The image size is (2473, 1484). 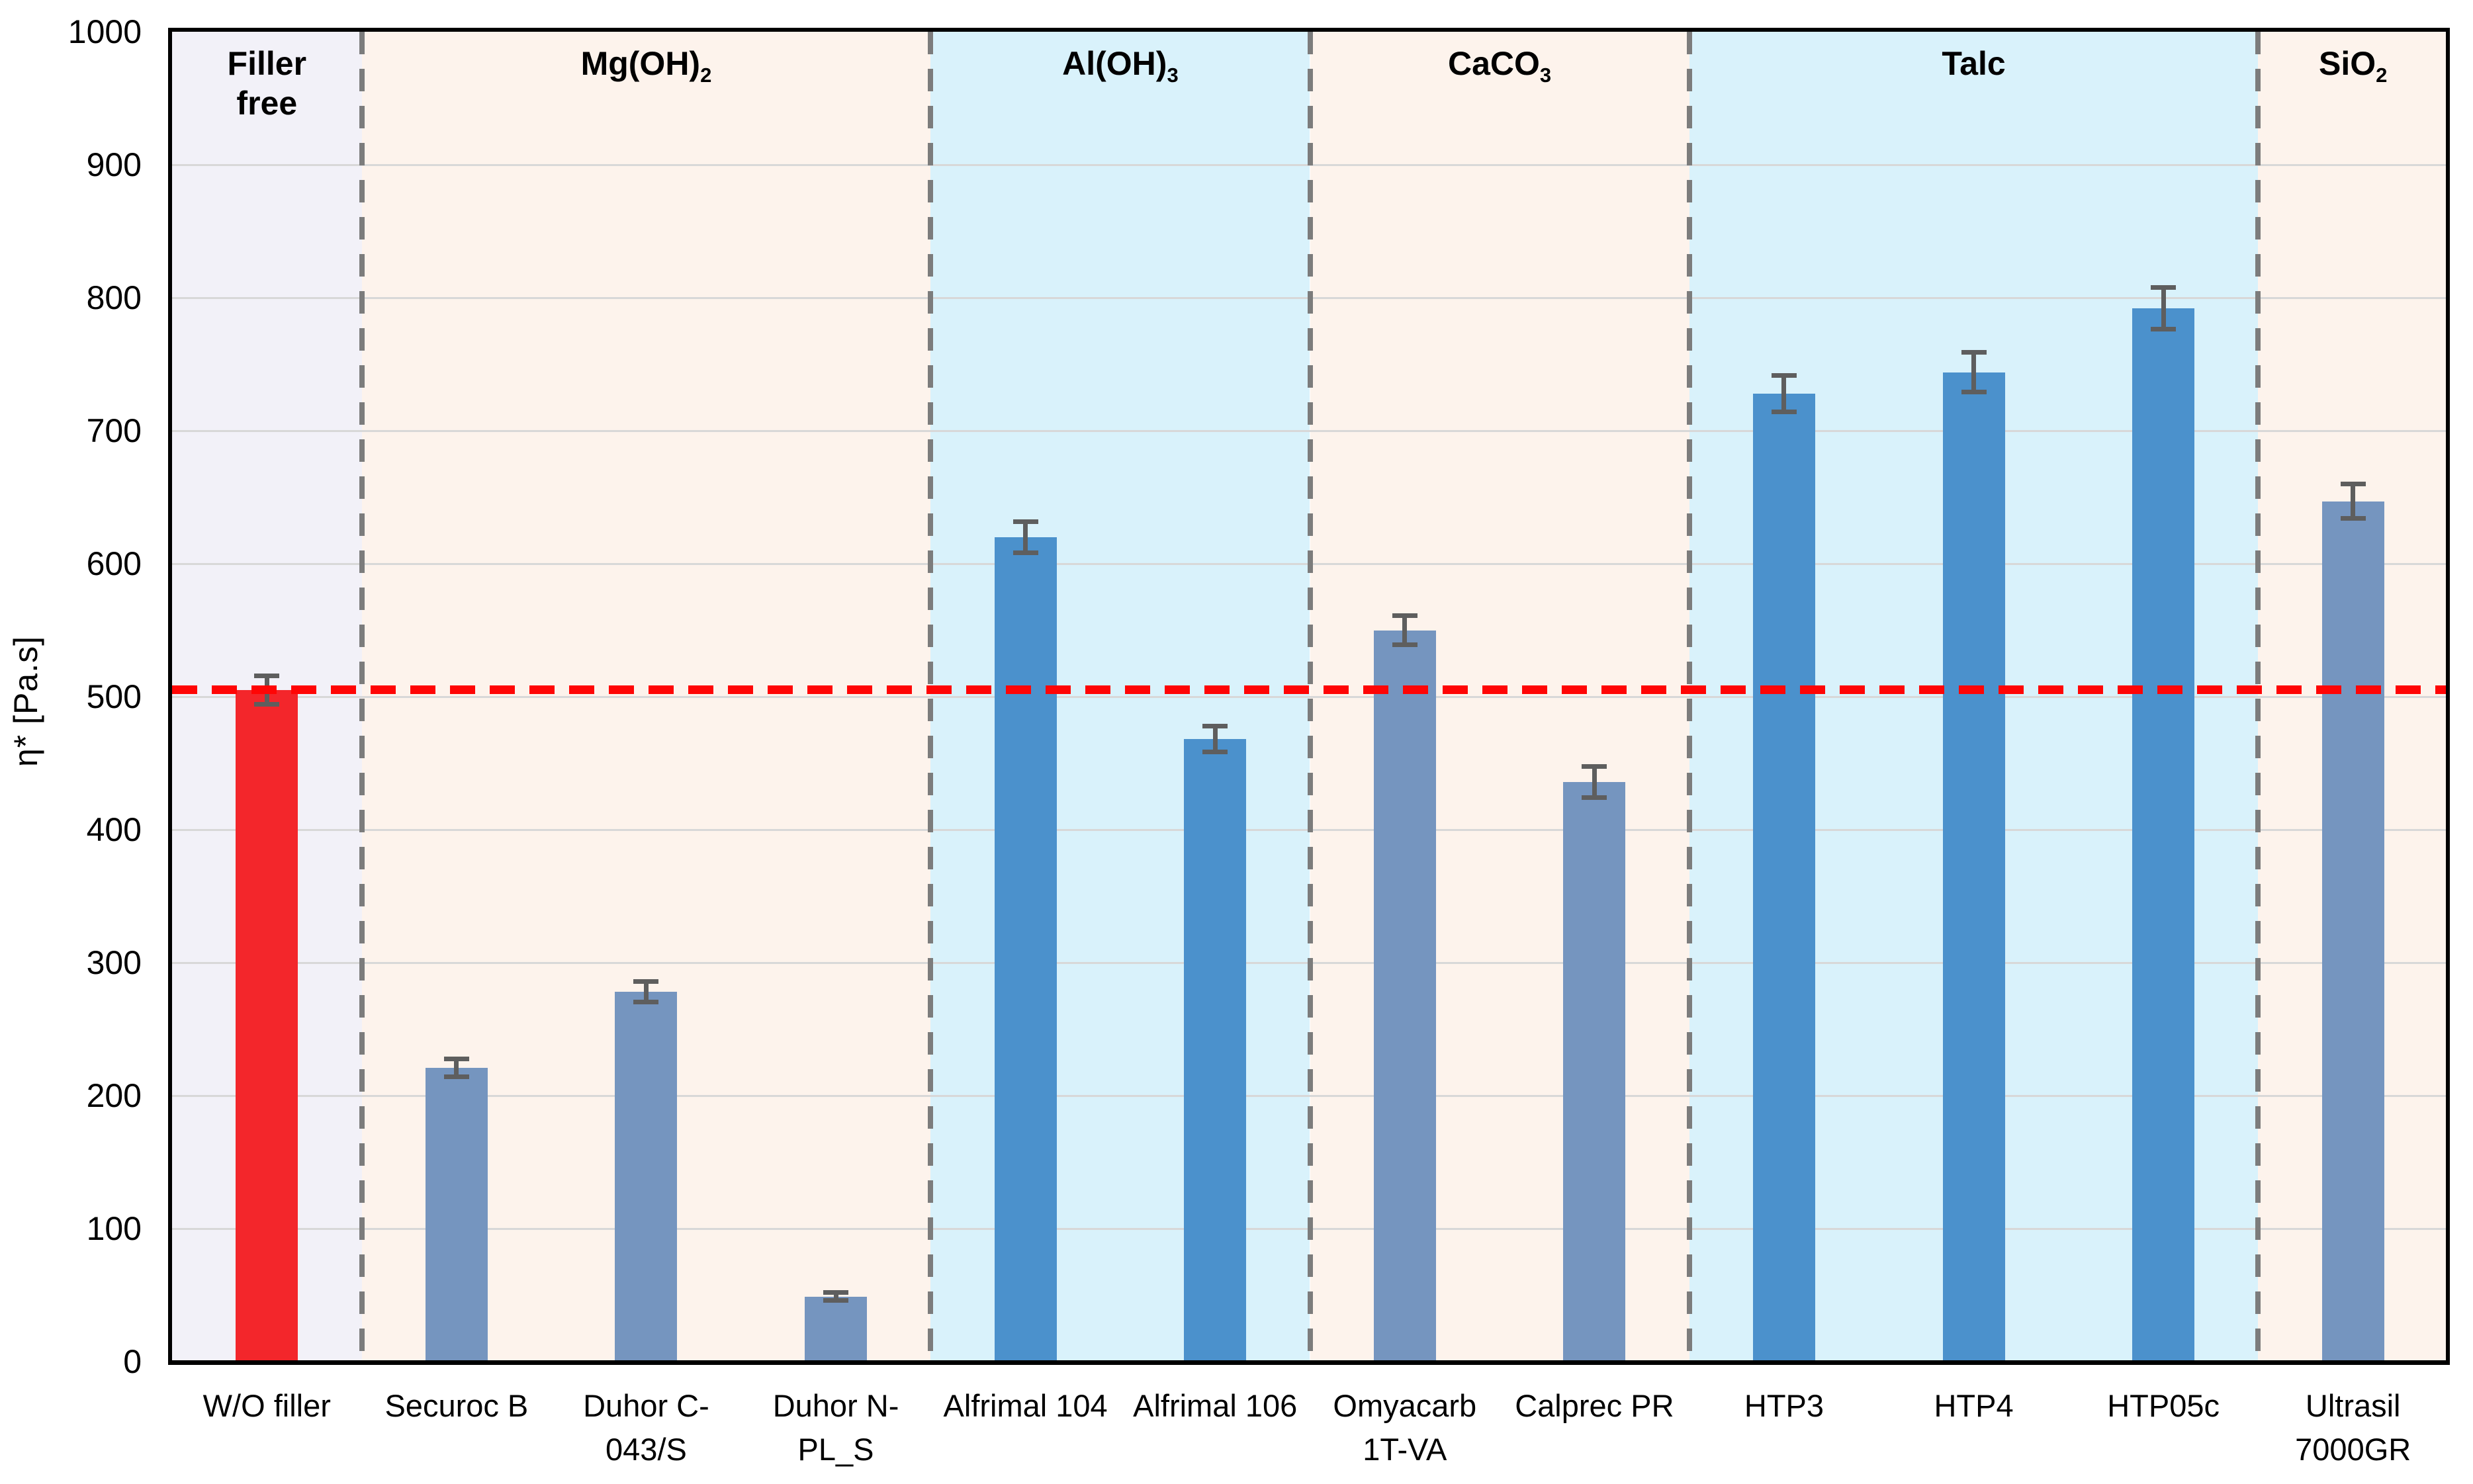 What do you see at coordinates (104, 32) in the screenshot?
I see `y-tick-label: 1000` at bounding box center [104, 32].